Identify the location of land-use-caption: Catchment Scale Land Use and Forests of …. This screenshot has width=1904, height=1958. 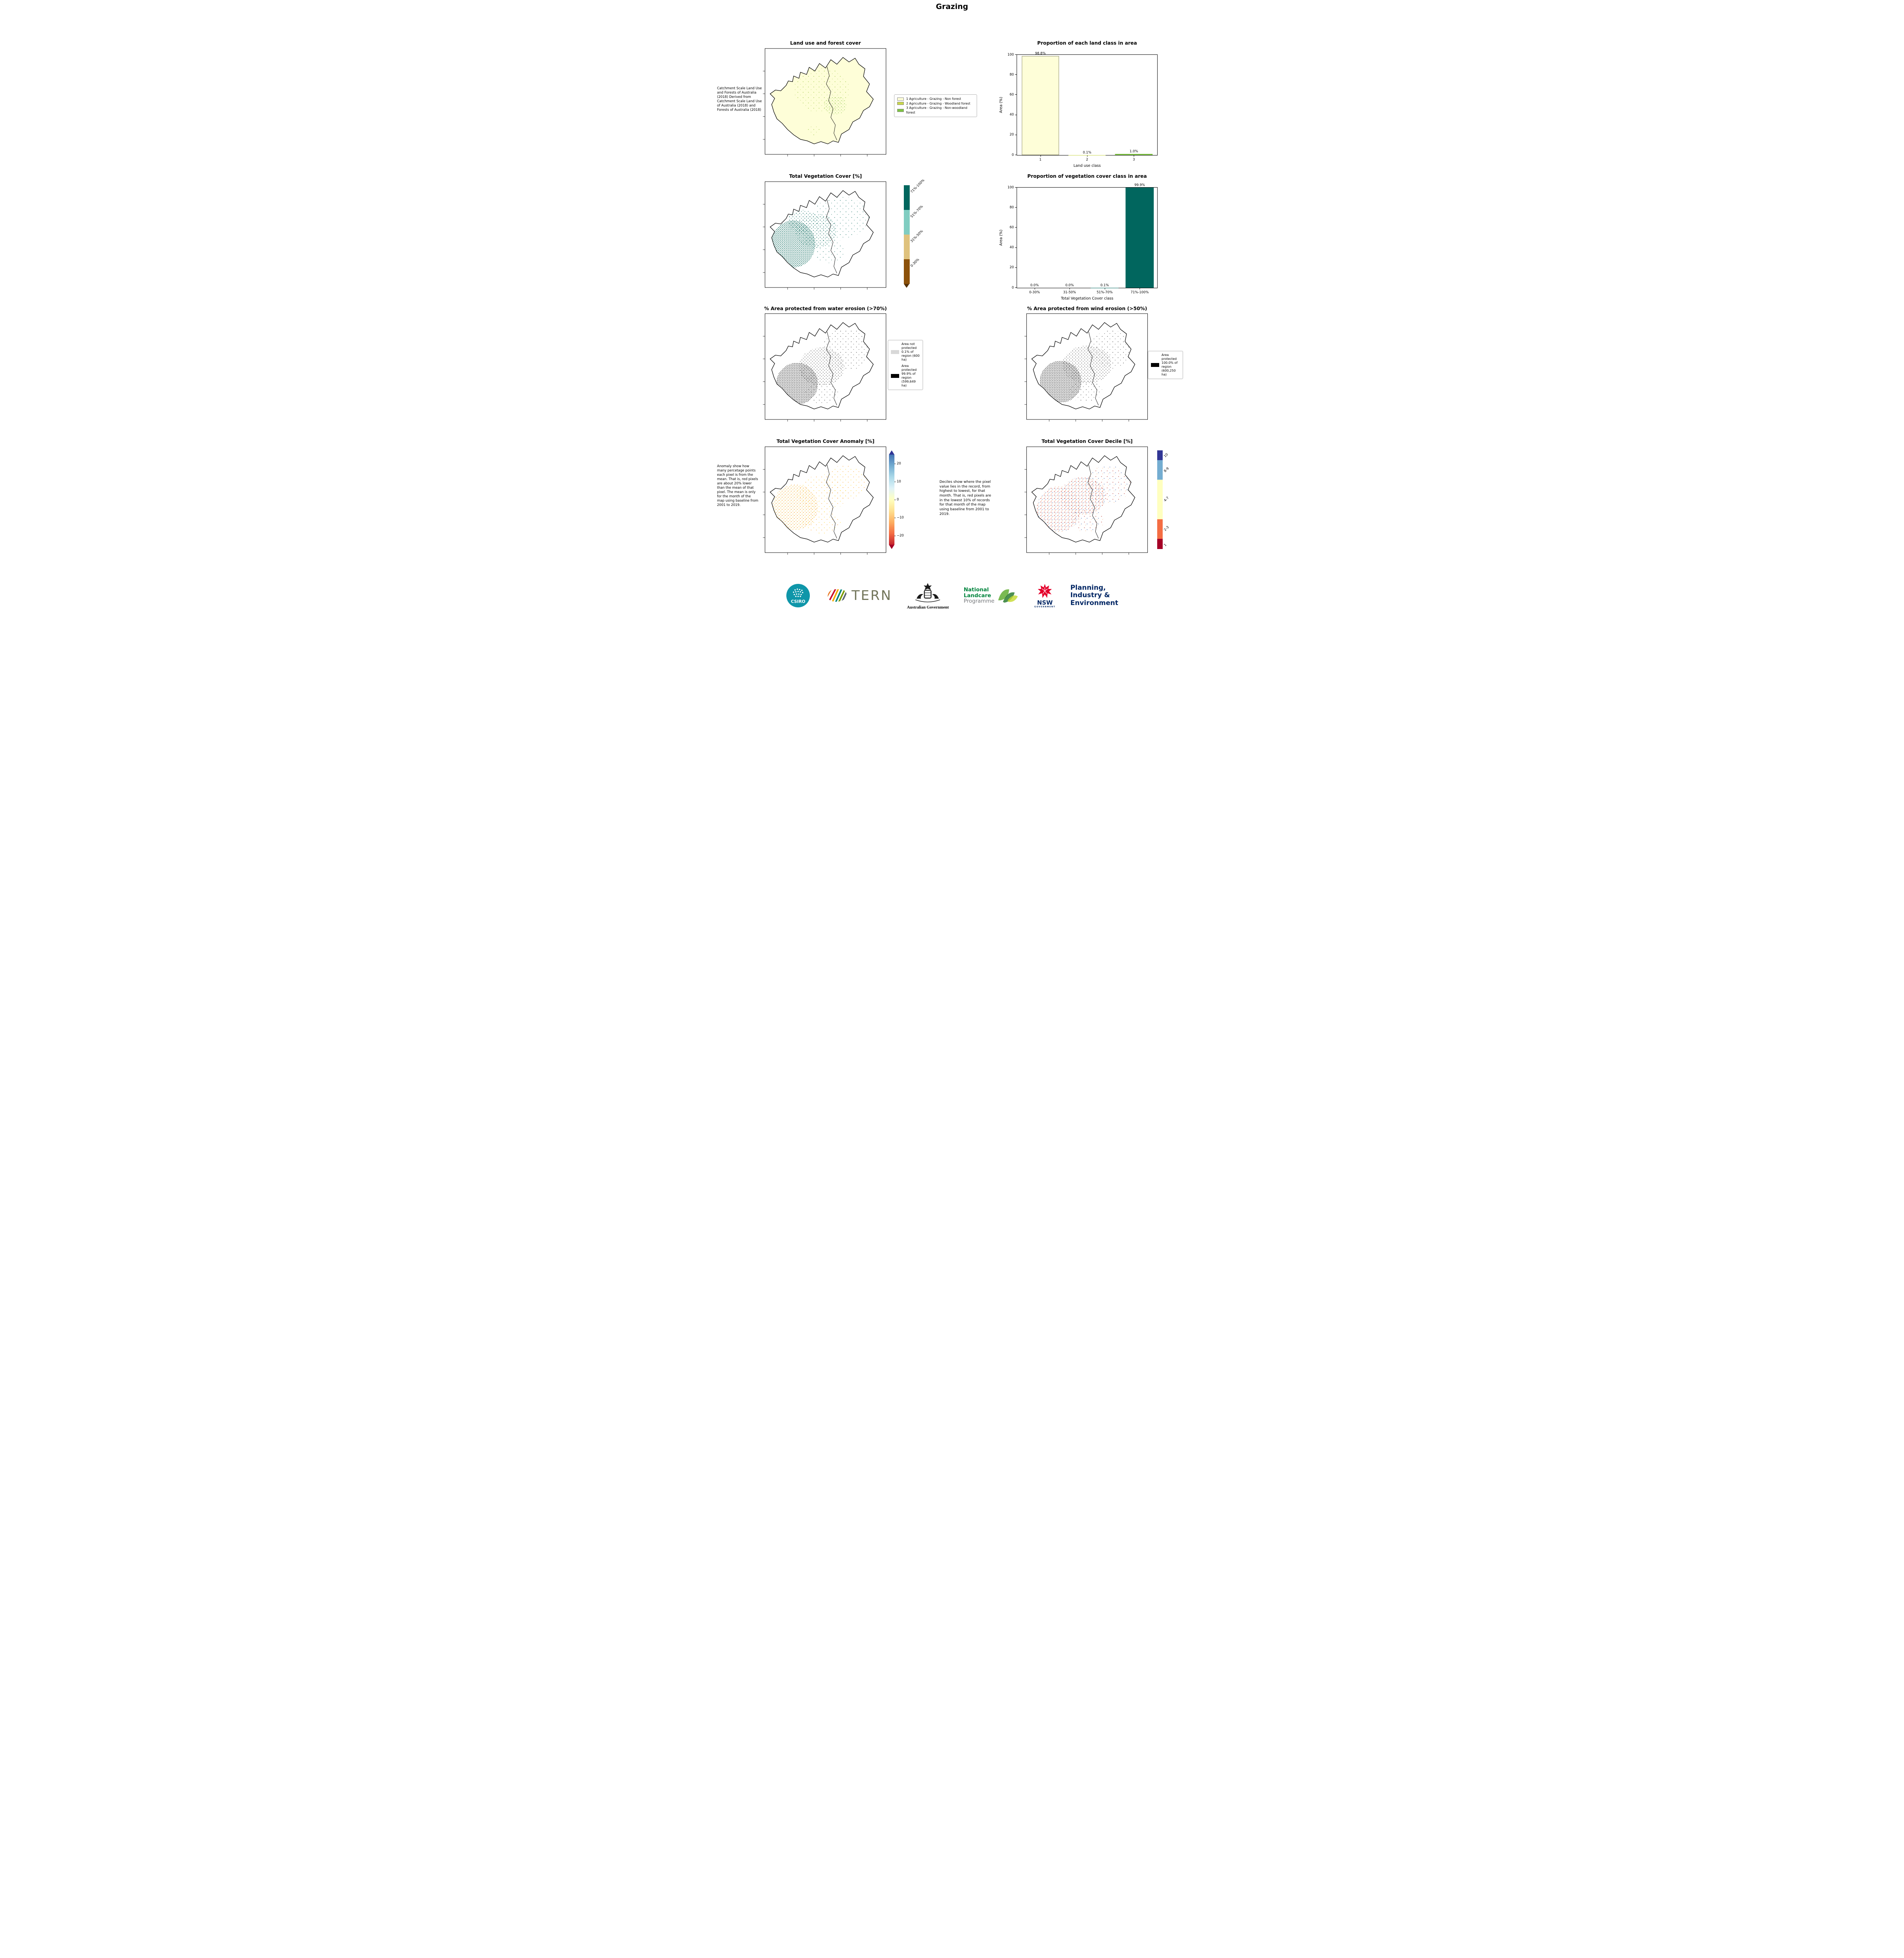
(739, 100).